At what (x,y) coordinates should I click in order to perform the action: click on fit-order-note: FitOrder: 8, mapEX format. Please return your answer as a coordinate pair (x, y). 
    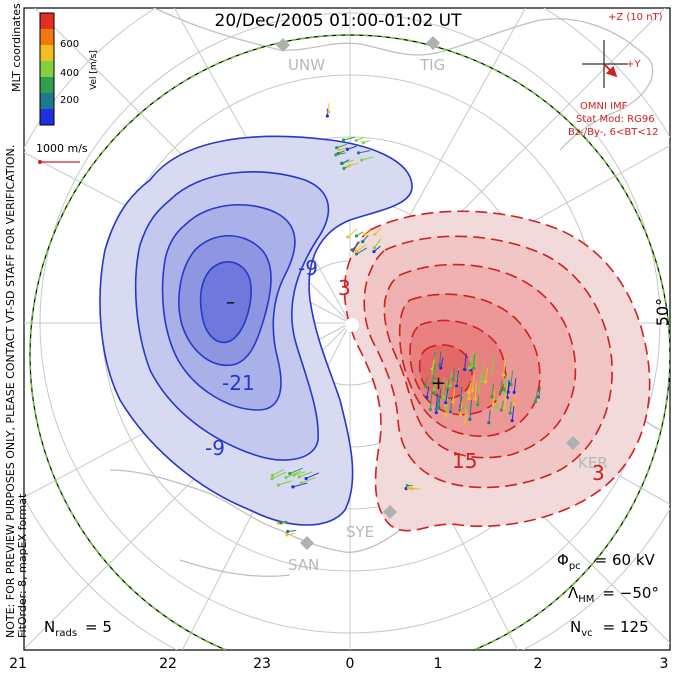
    Looking at the image, I should click on (22, 565).